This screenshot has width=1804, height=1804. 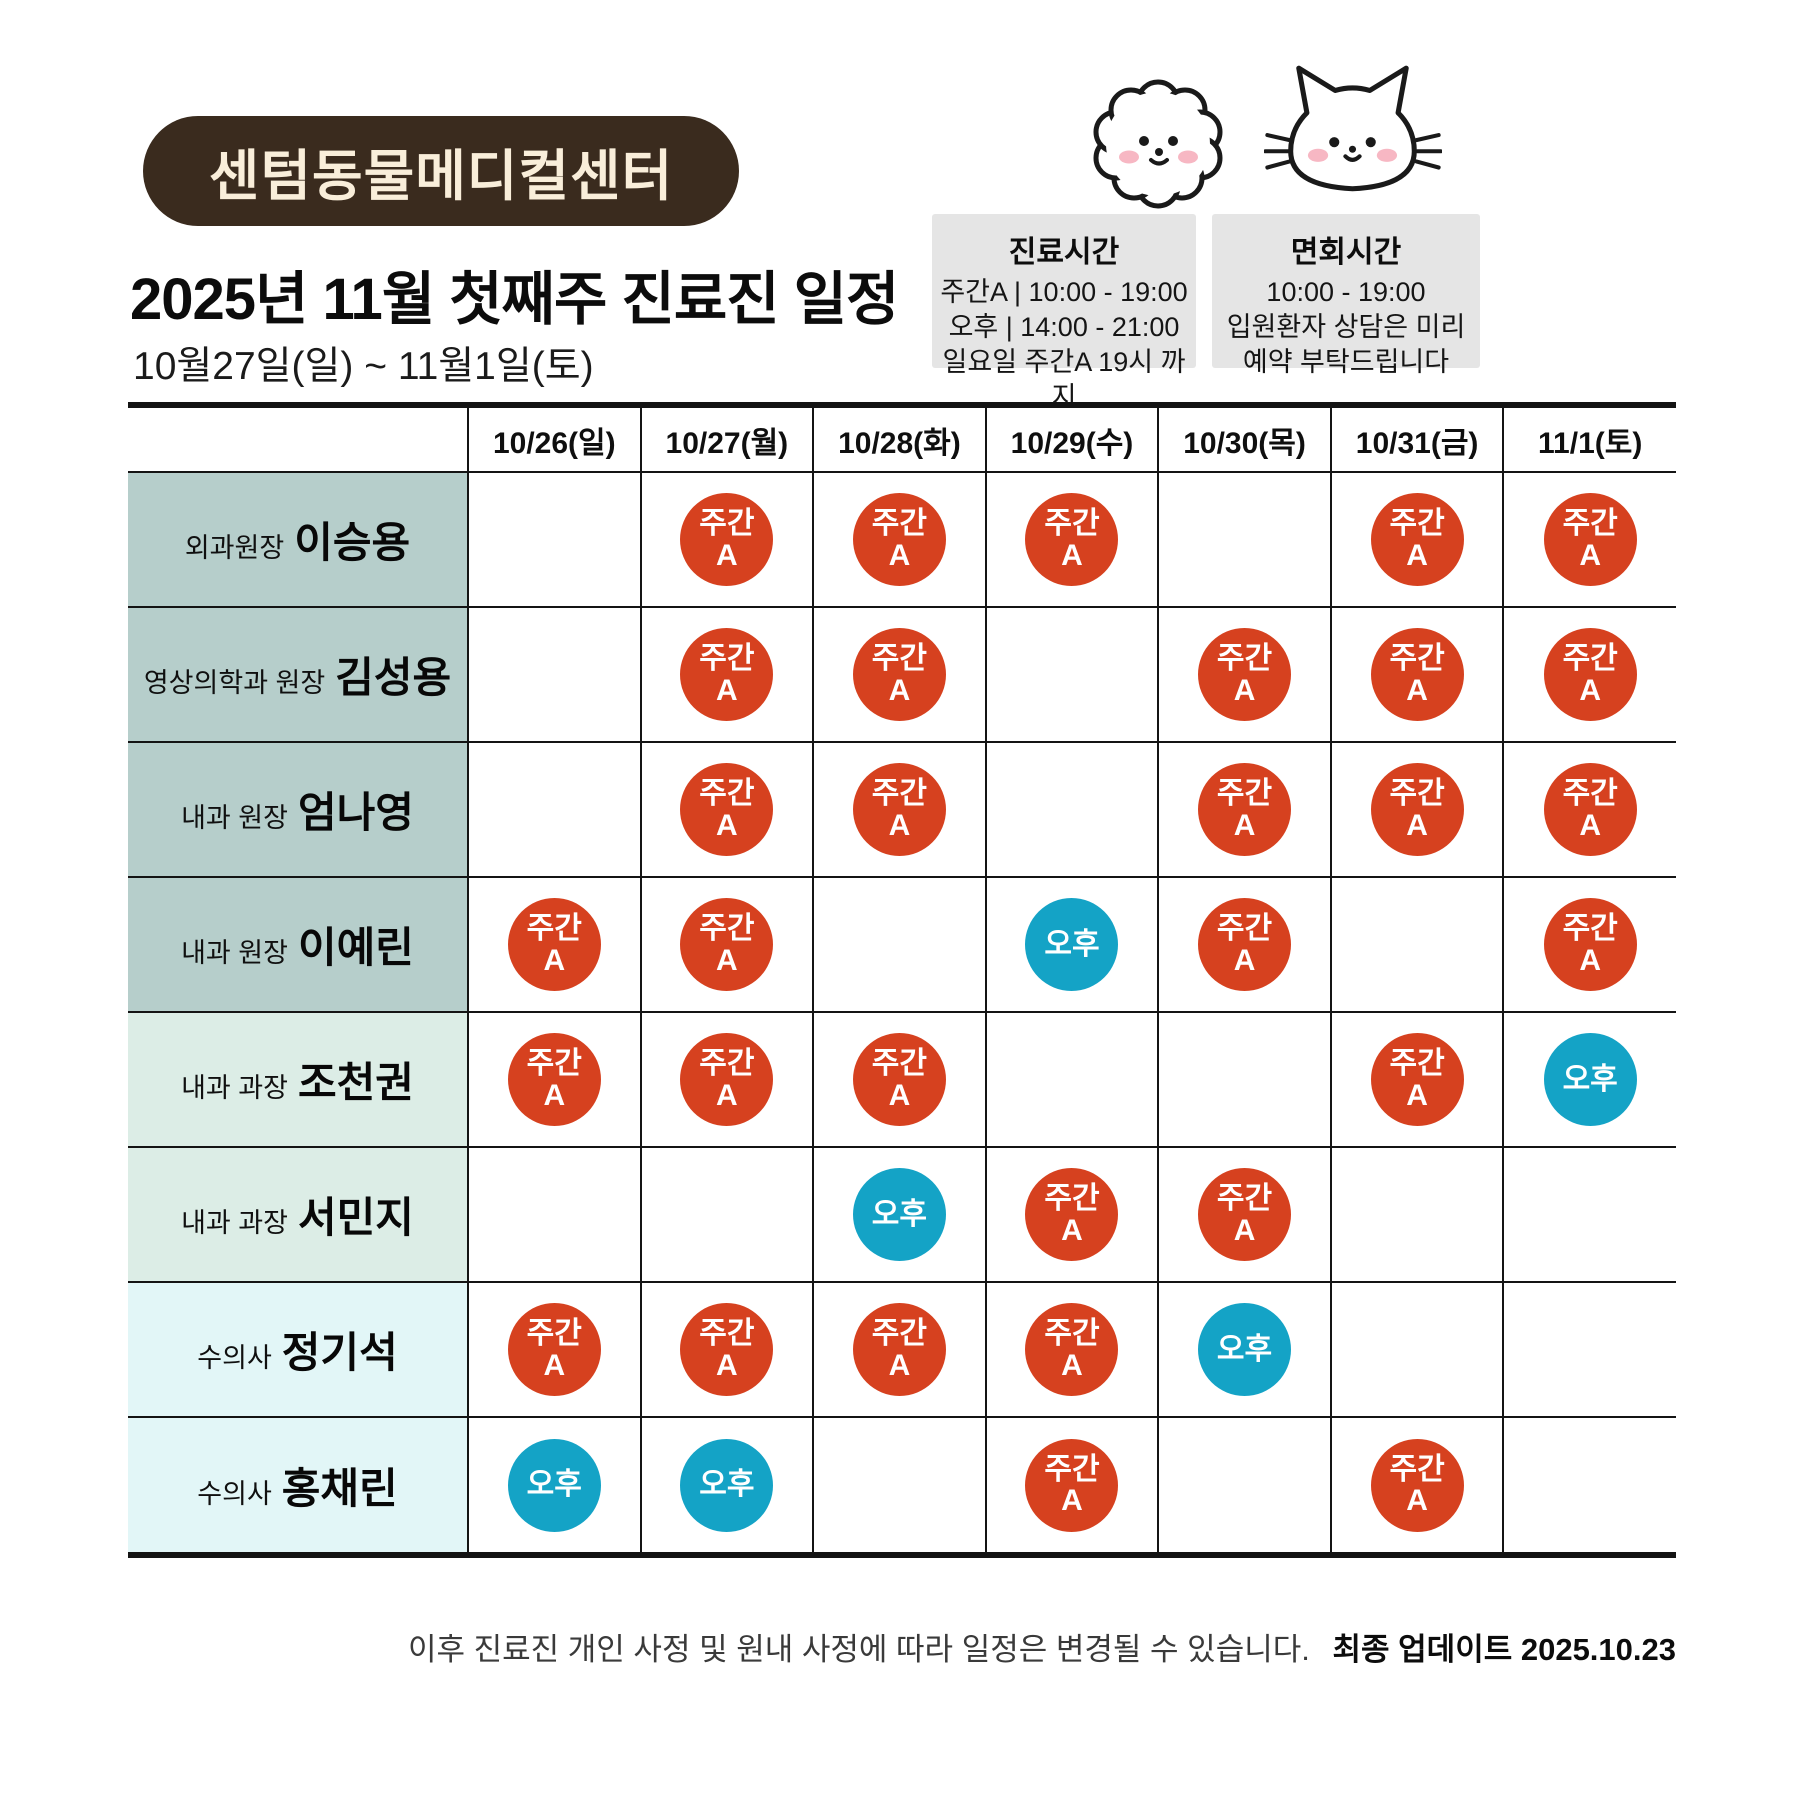 I want to click on doctor-label-cell: 외과원장 이승용, so click(x=298, y=539).